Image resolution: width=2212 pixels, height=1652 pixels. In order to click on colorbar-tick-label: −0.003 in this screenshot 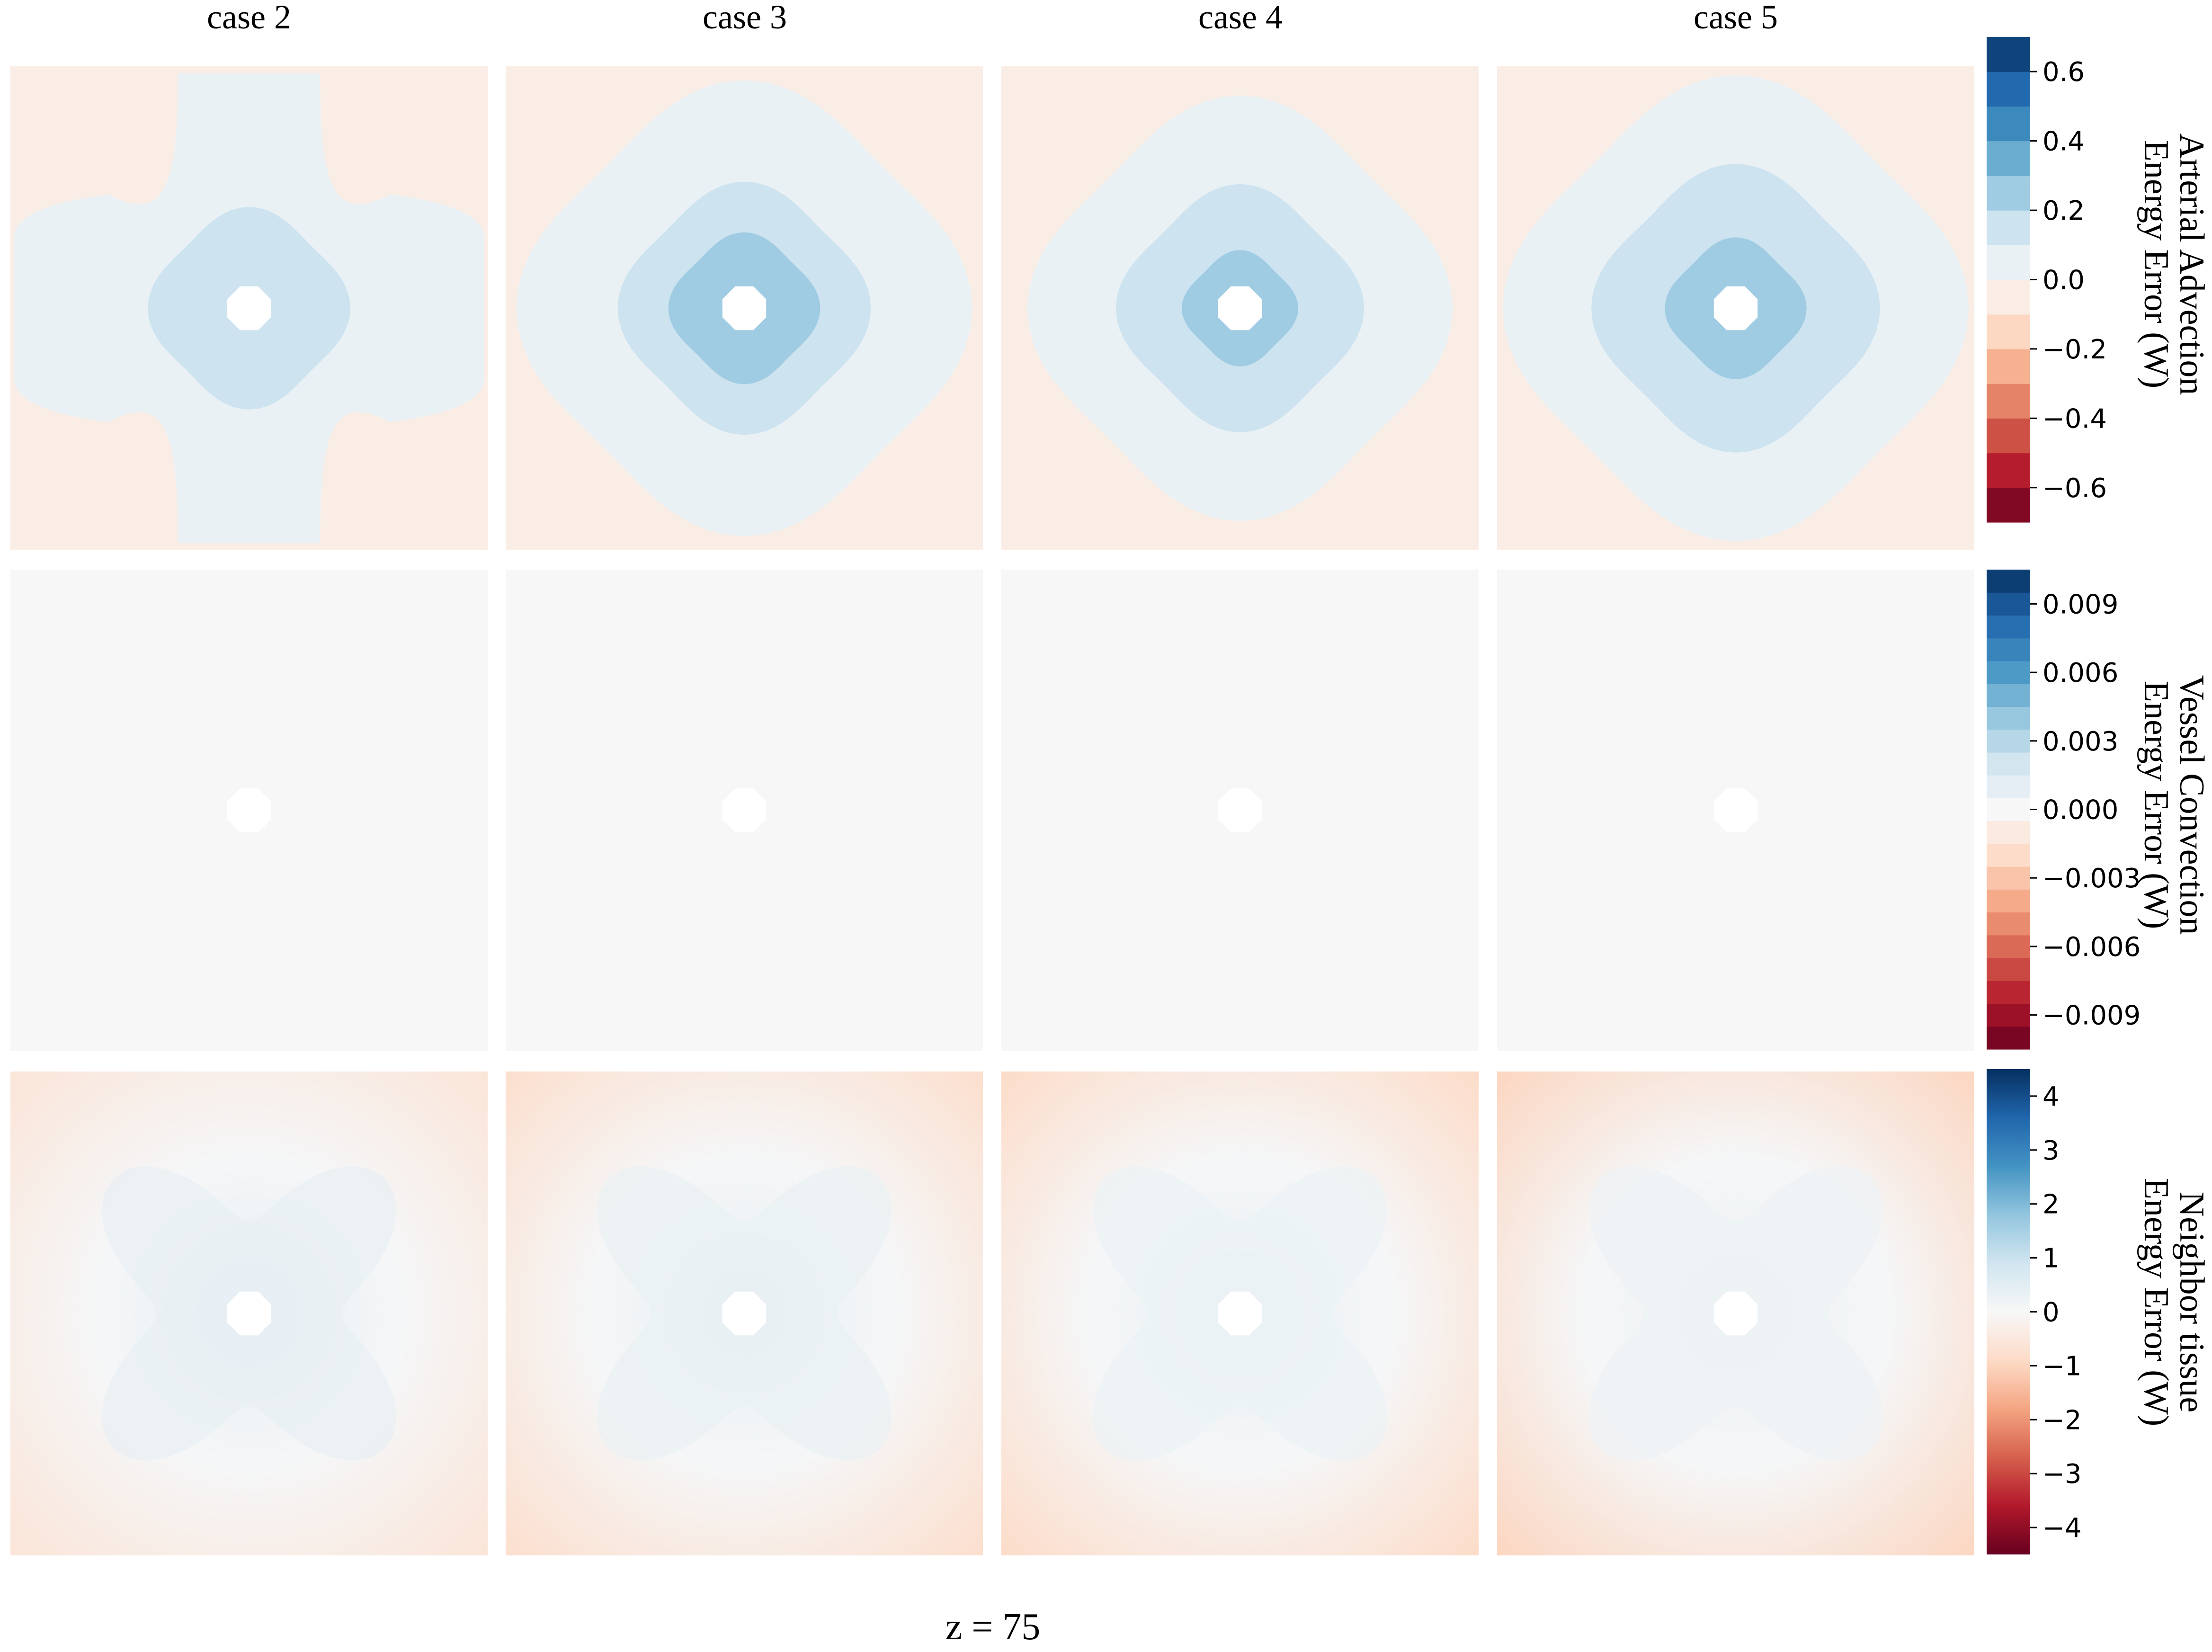, I will do `click(2092, 879)`.